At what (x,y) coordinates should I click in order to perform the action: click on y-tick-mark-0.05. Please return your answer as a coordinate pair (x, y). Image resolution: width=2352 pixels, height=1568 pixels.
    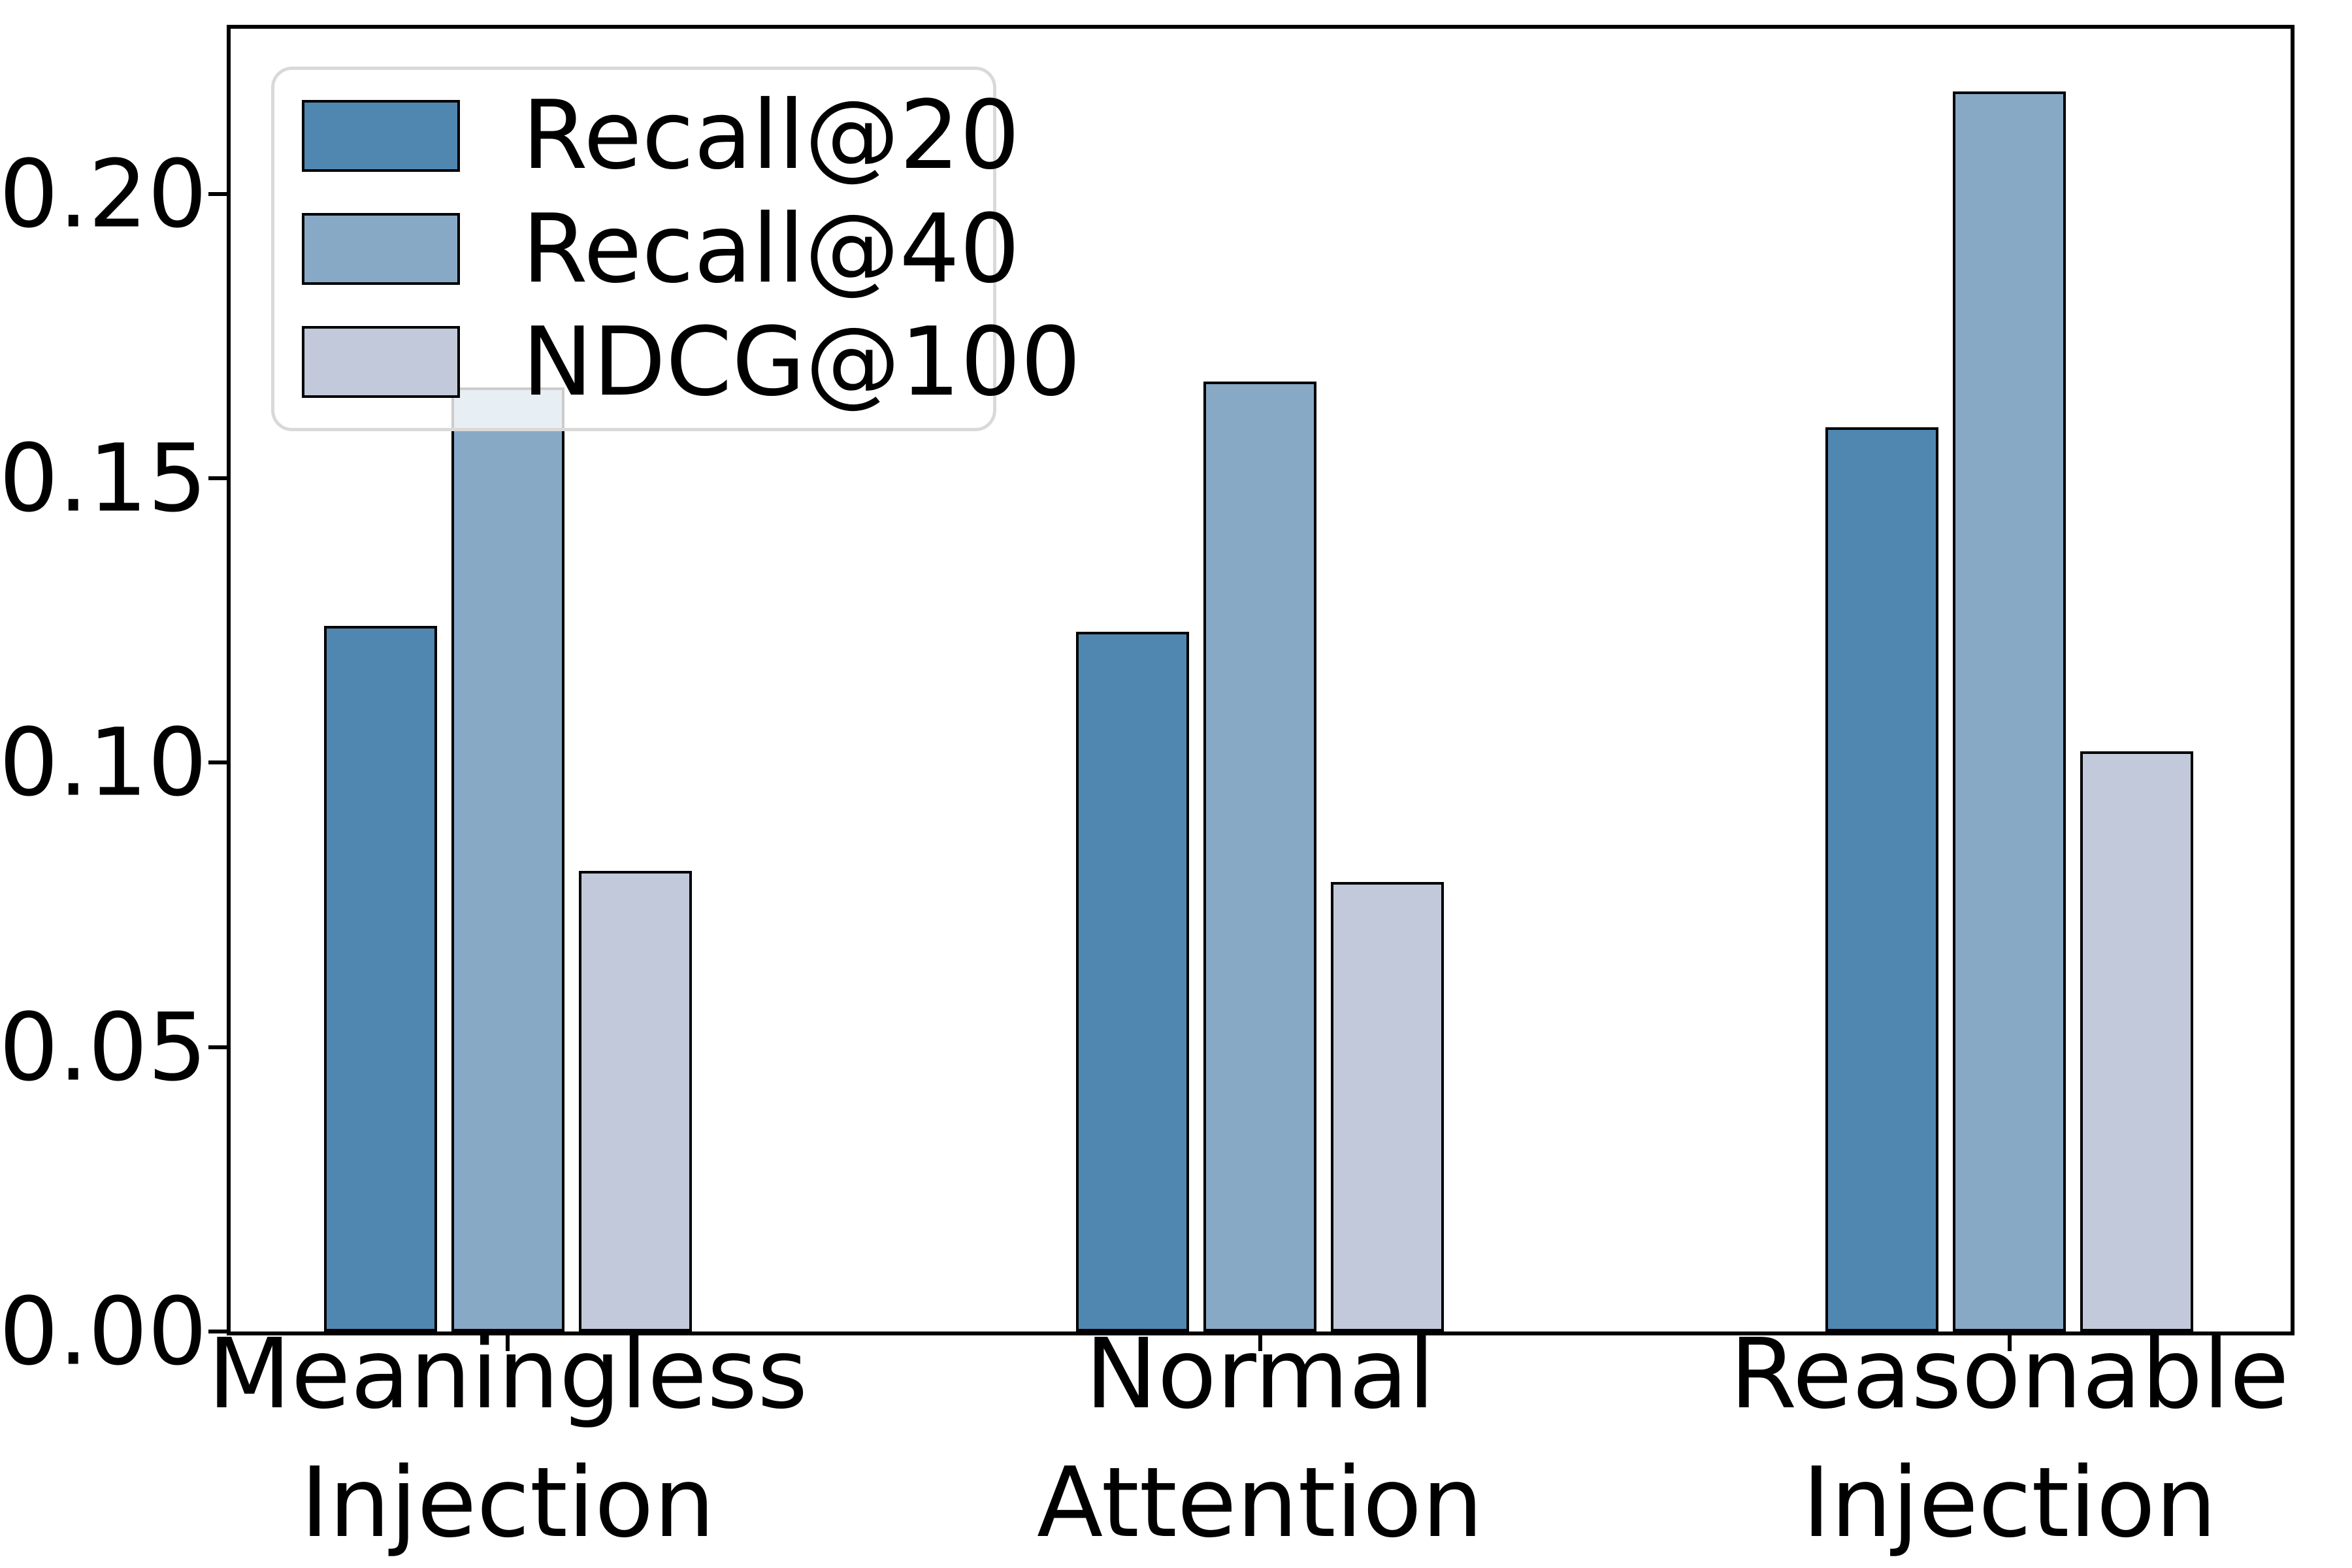
    Looking at the image, I should click on (217, 1047).